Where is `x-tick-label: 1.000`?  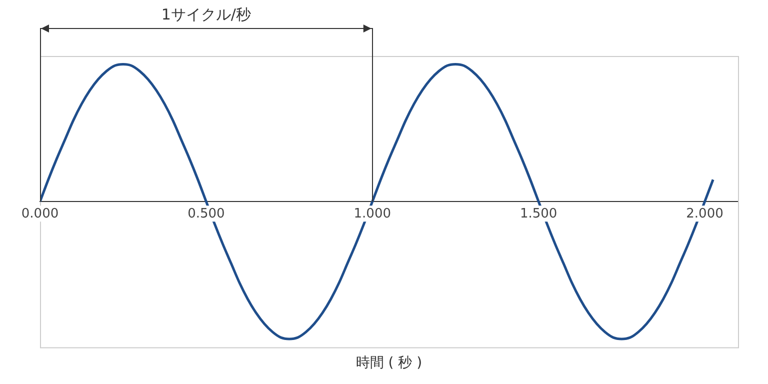 x-tick-label: 1.000 is located at coordinates (372, 214).